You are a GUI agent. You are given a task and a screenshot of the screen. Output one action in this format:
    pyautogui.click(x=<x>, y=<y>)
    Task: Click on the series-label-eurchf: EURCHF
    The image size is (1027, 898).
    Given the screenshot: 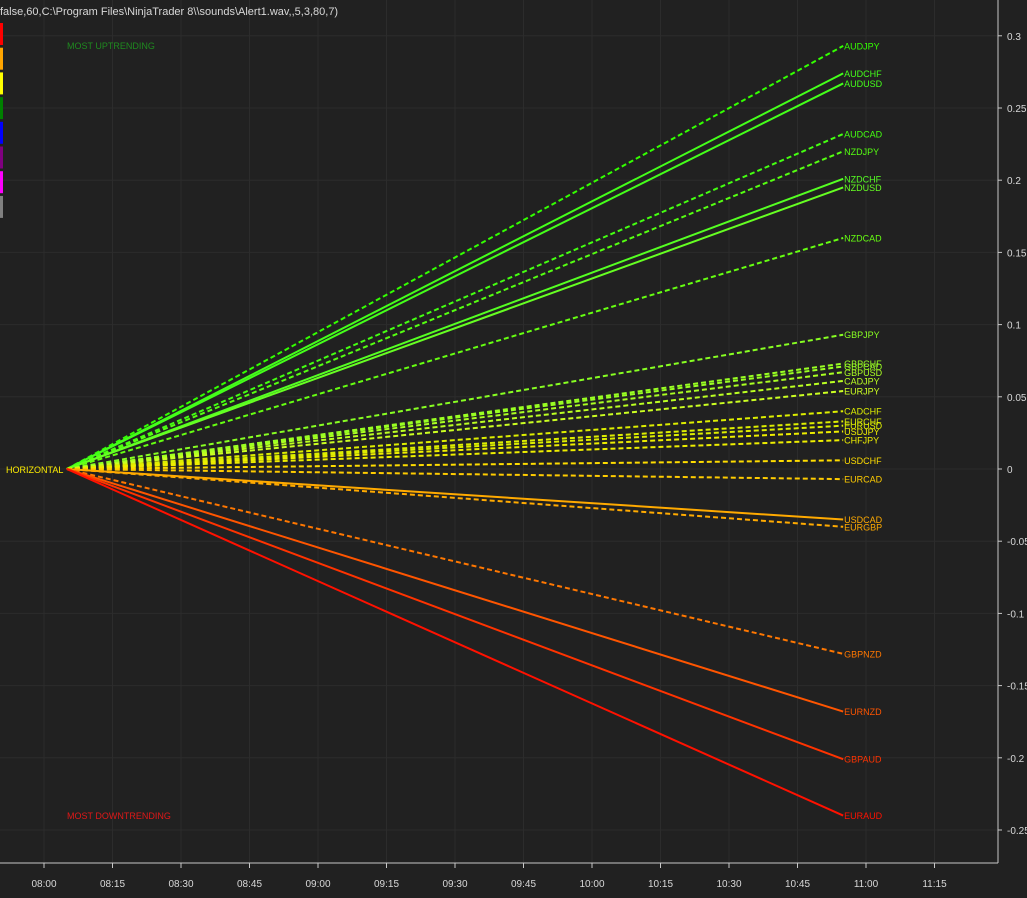 What is the action you would take?
    pyautogui.click(x=863, y=422)
    